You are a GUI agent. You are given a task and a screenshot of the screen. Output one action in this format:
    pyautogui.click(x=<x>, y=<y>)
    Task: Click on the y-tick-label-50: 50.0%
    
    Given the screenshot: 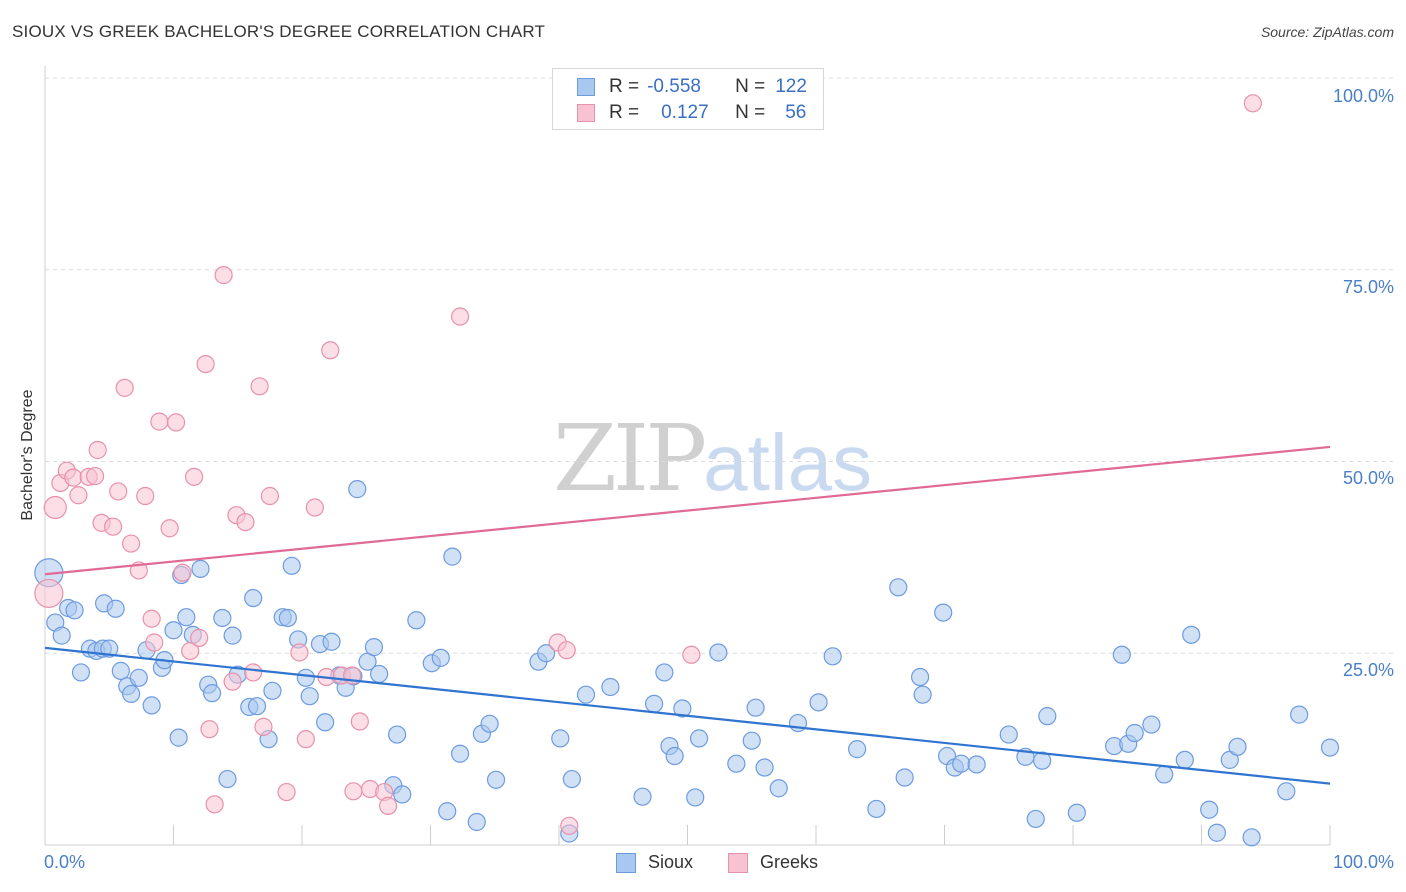 What is the action you would take?
    pyautogui.click(x=1368, y=478)
    